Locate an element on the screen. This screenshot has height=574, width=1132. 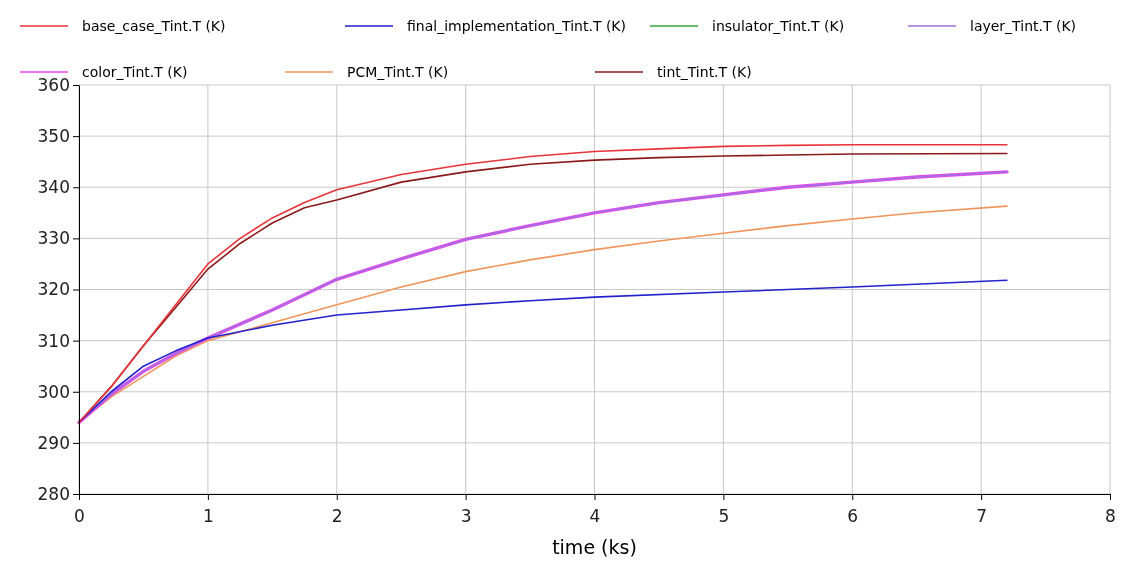
y-tick-label: 340 is located at coordinates (53, 187).